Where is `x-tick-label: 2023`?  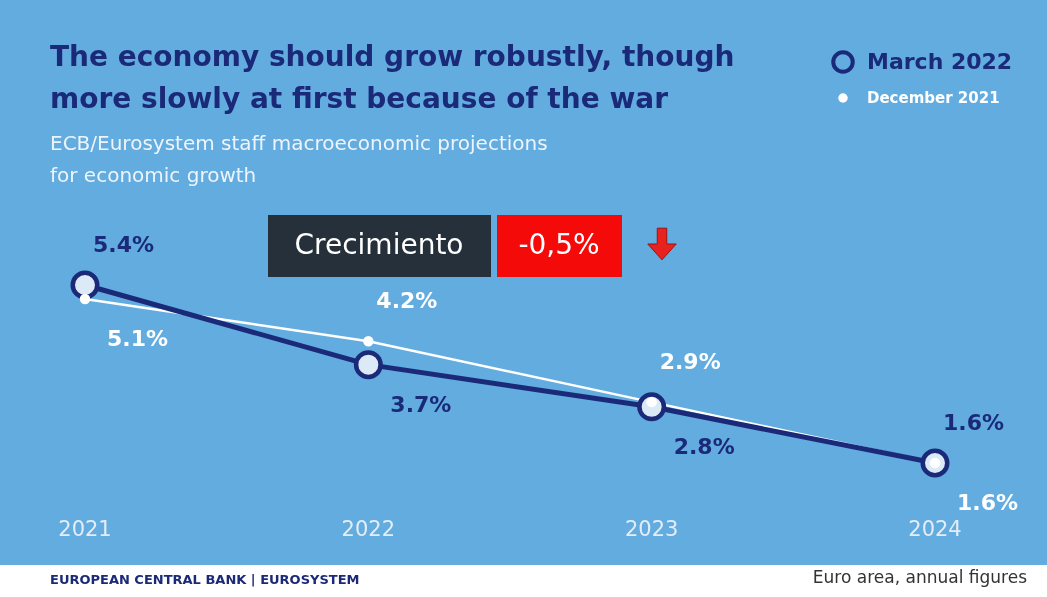
x-tick-label: 2023 is located at coordinates (651, 529).